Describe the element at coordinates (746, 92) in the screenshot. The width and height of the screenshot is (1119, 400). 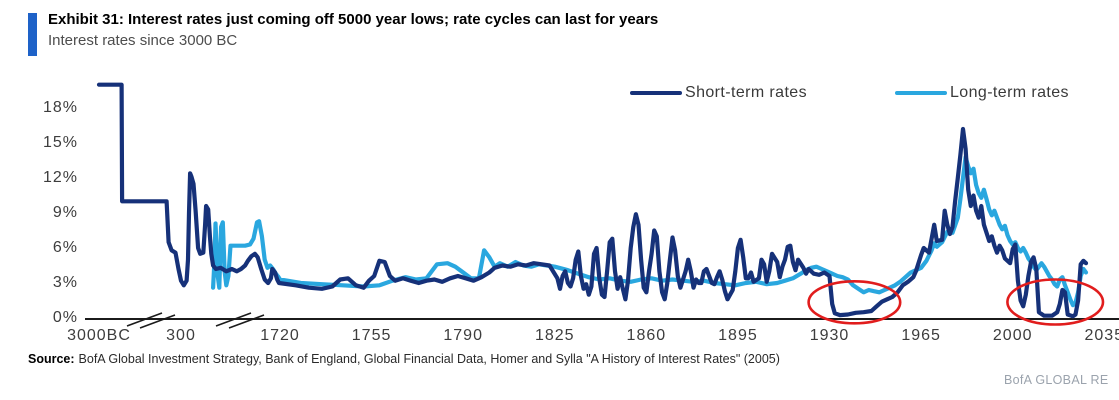
I see `legend-label-short-term: Short-term rates` at that location.